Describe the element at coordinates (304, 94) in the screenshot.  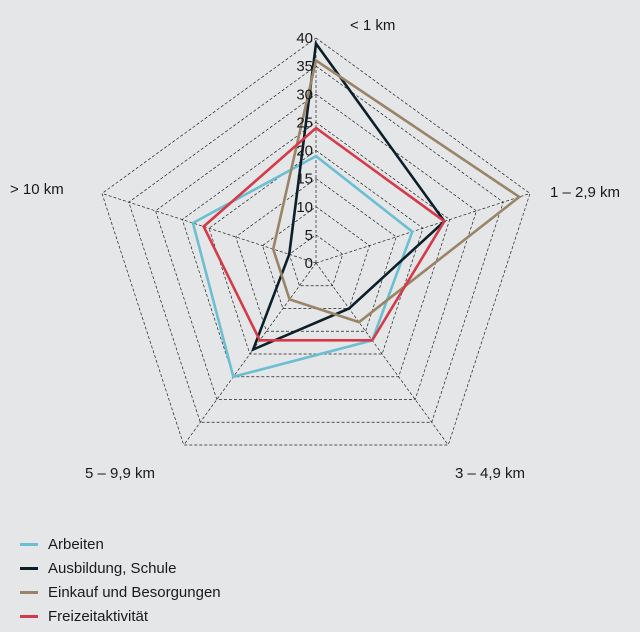
I see `tick-label: 30` at that location.